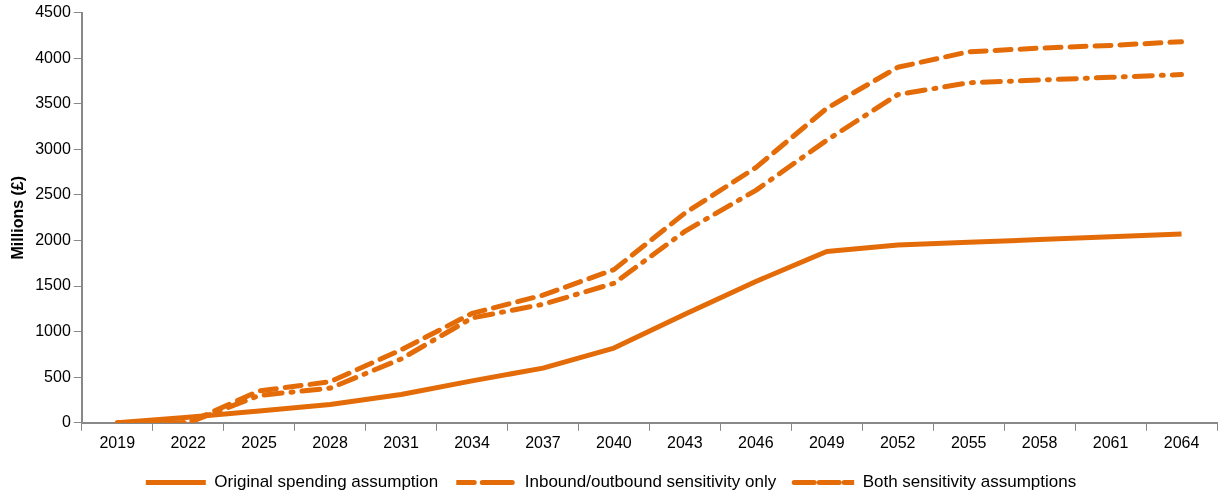 Image resolution: width=1227 pixels, height=501 pixels. I want to click on x-tick-label: 2040, so click(614, 442).